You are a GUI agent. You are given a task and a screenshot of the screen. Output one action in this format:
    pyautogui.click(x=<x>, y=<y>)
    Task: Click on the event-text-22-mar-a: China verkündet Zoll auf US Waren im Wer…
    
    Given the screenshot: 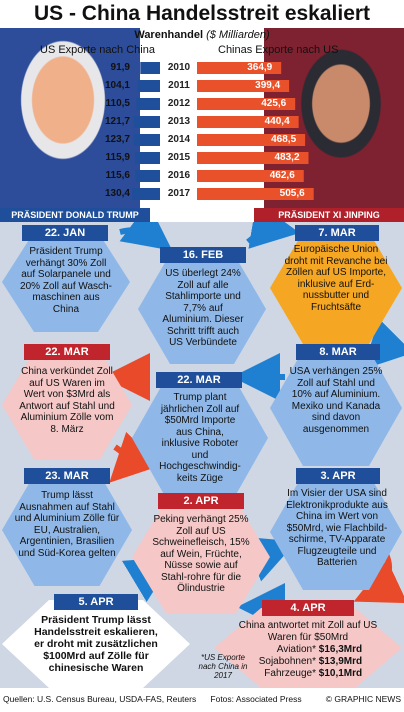 What is the action you would take?
    pyautogui.click(x=67, y=400)
    